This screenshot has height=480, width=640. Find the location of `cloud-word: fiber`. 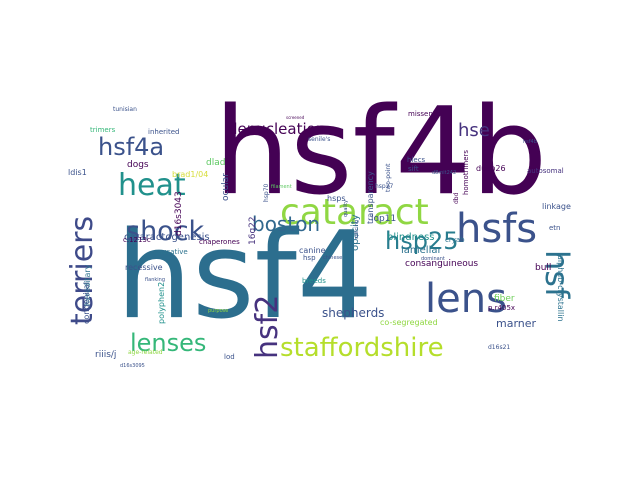

cloud-word: fiber is located at coordinates (504, 299).